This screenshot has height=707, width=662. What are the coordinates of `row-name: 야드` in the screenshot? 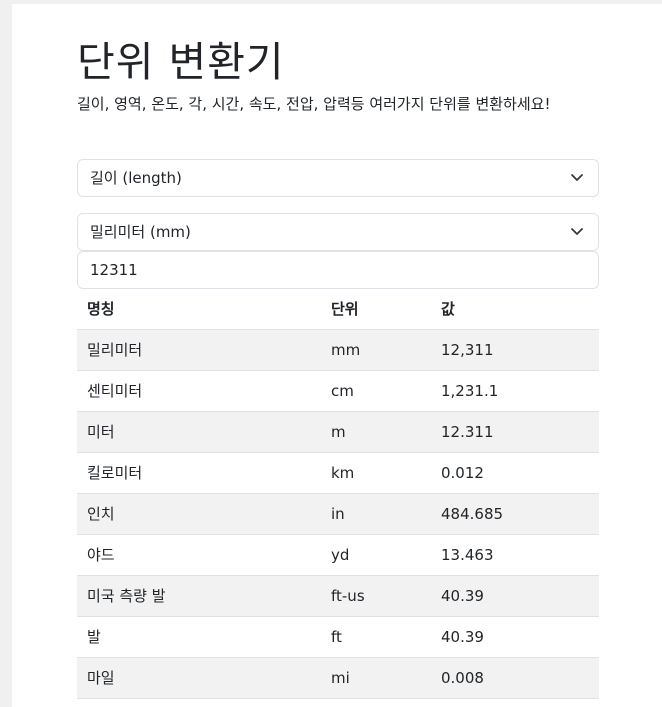 It's located at (199, 555).